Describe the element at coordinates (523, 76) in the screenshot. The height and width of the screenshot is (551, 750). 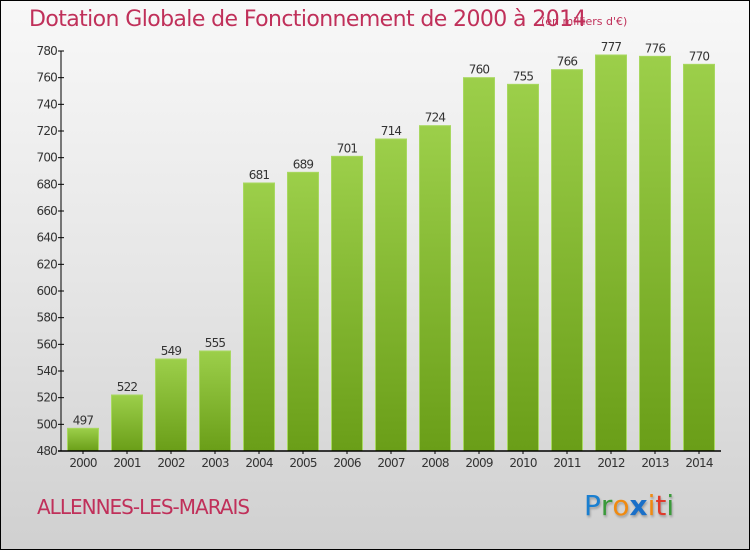
I see `data-label-2010: 755` at that location.